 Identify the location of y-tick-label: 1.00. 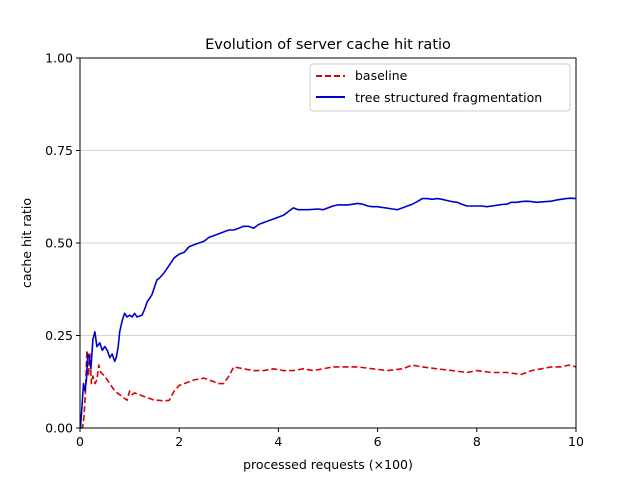
(59, 58).